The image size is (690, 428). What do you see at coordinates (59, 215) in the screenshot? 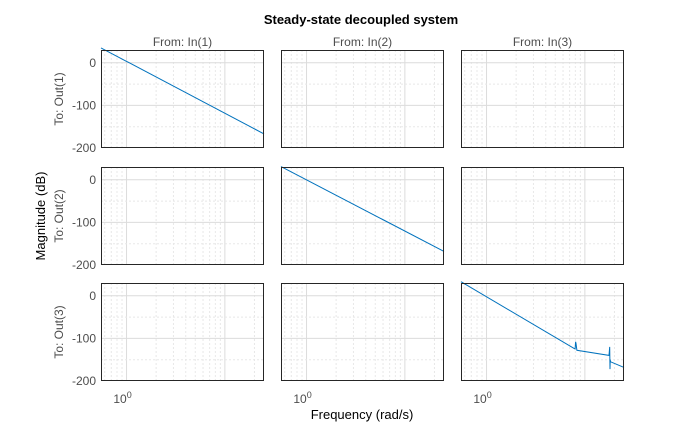
I see `row-label: To: Out(2)` at bounding box center [59, 215].